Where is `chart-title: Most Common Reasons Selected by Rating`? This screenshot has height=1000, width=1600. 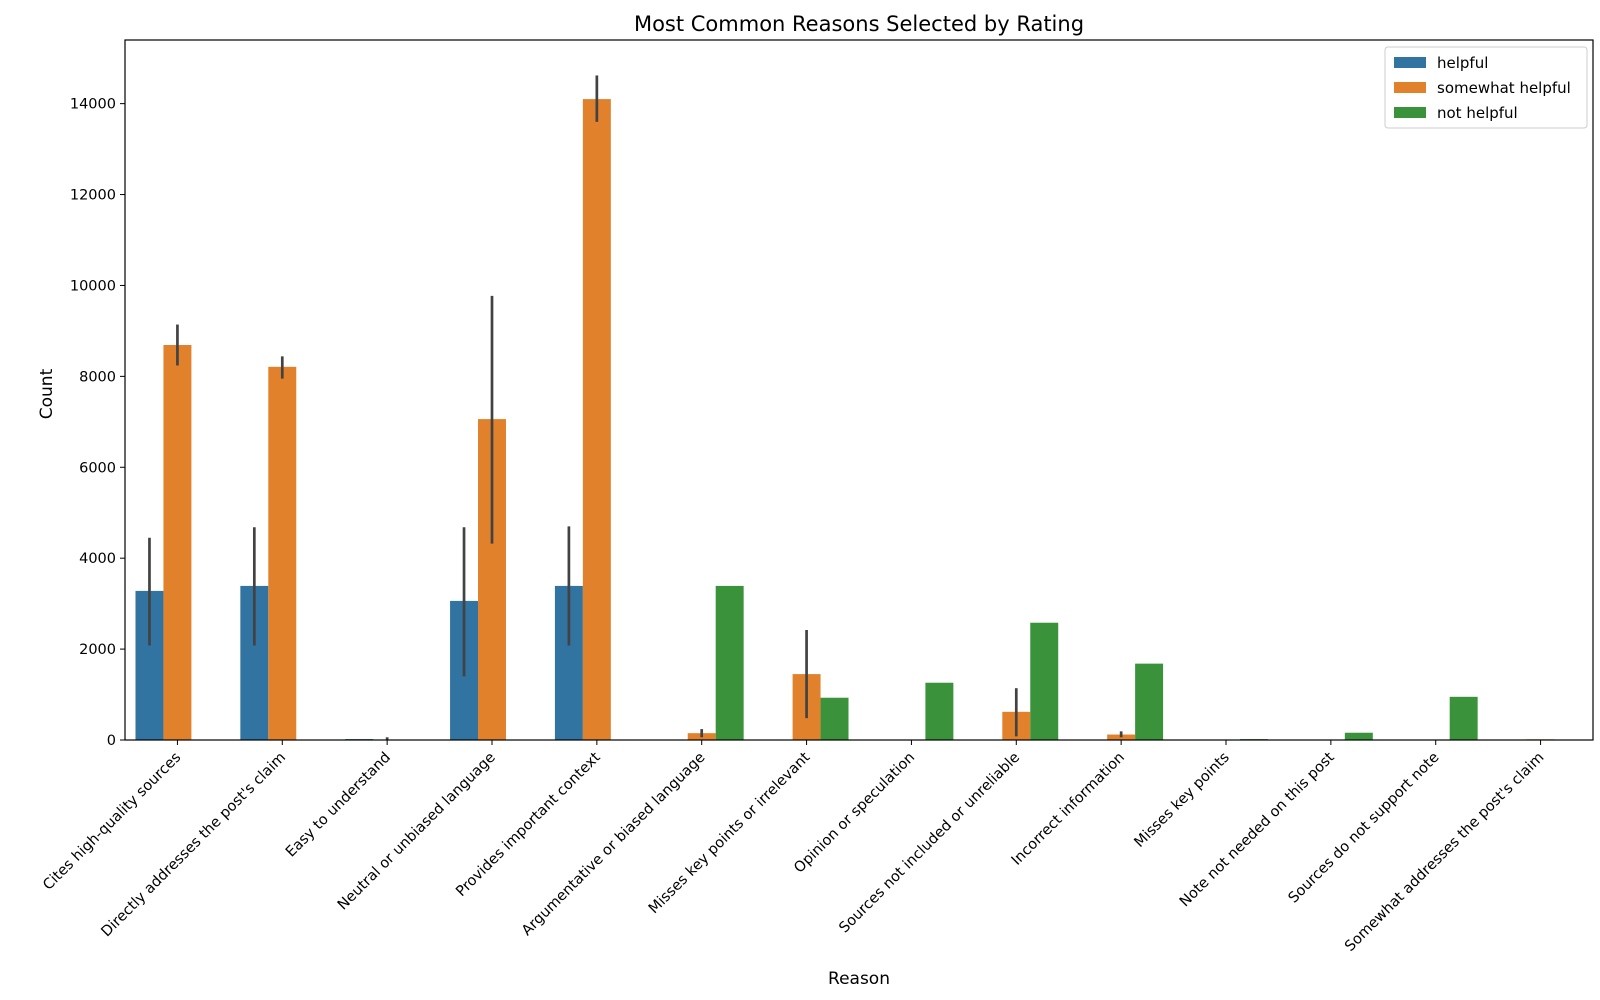 chart-title: Most Common Reasons Selected by Rating is located at coordinates (859, 24).